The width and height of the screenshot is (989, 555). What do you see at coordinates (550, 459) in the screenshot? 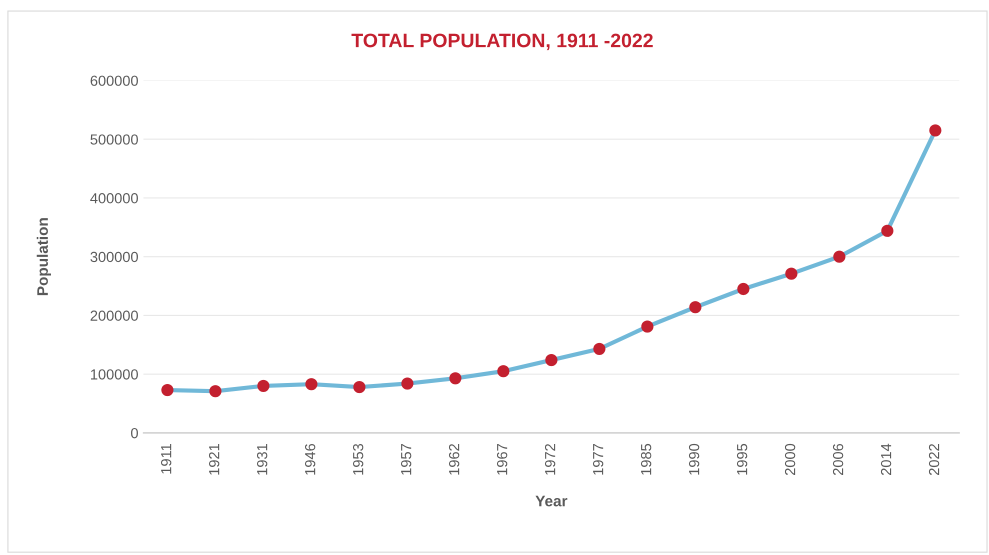
I see `x-tick-label: 1972` at bounding box center [550, 459].